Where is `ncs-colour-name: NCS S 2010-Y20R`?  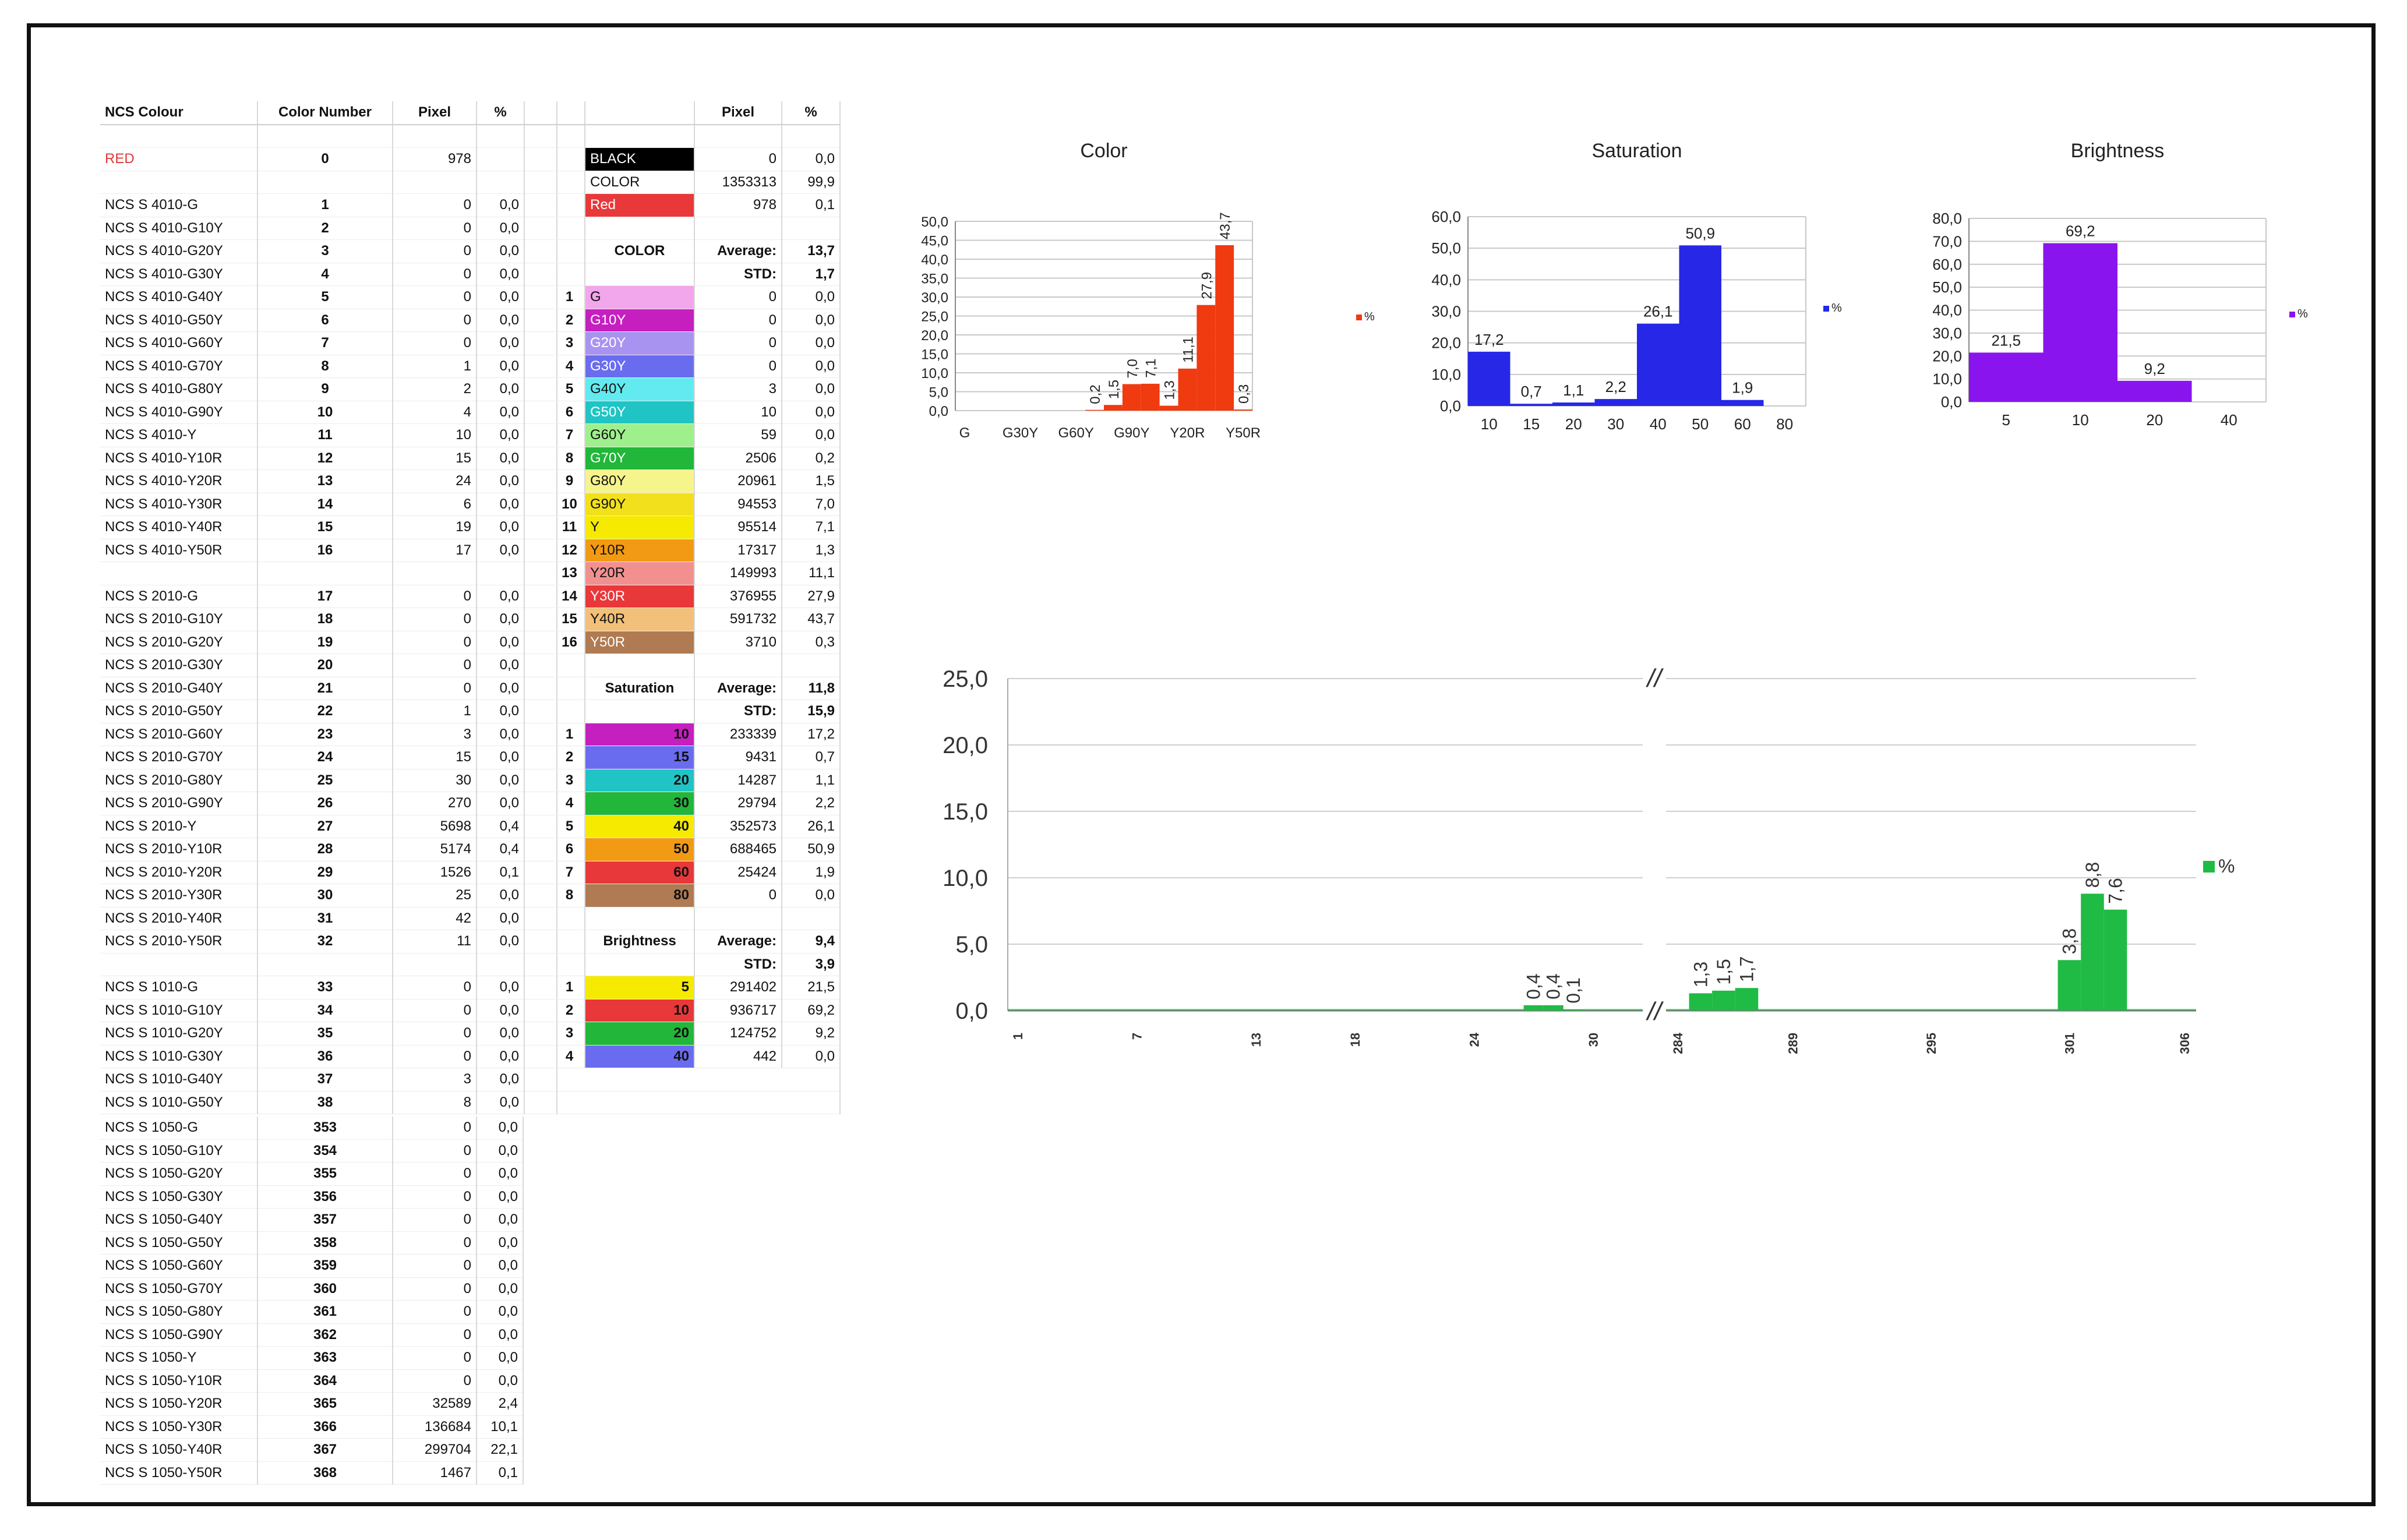
ncs-colour-name: NCS S 2010-Y20R is located at coordinates (179, 872).